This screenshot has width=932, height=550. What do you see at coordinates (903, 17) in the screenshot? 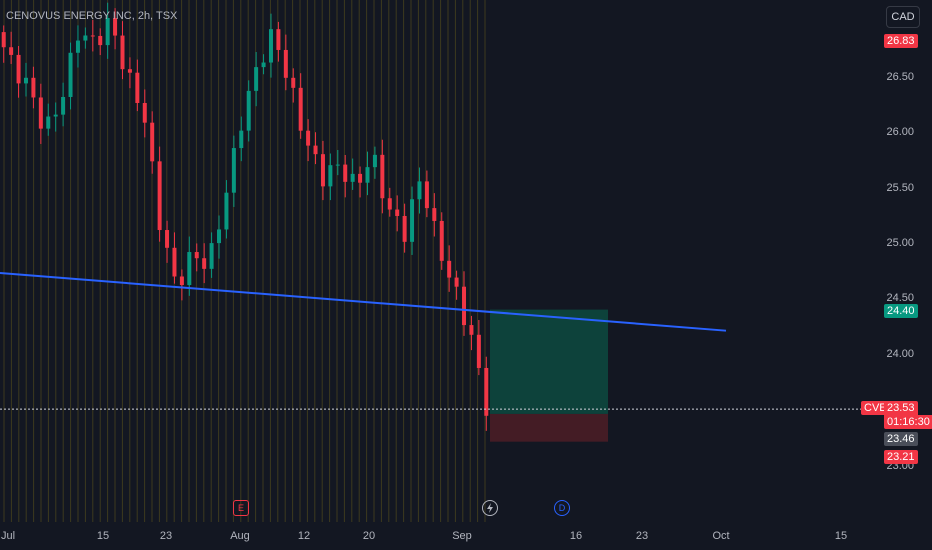
I see `currency-button: CAD` at bounding box center [903, 17].